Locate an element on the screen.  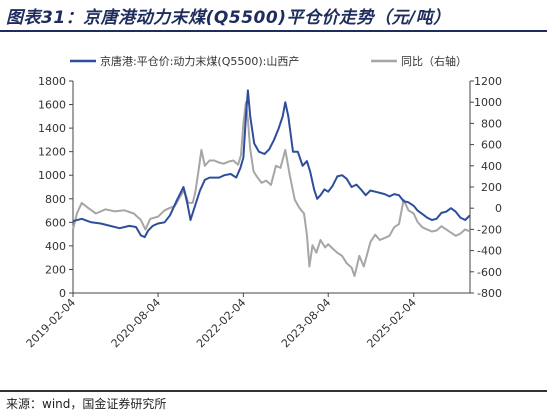
chart-legend: 京唐港:平仓价:动力末煤(Q5500):山西产 同比（右轴） is located at coordinates (268, 61).